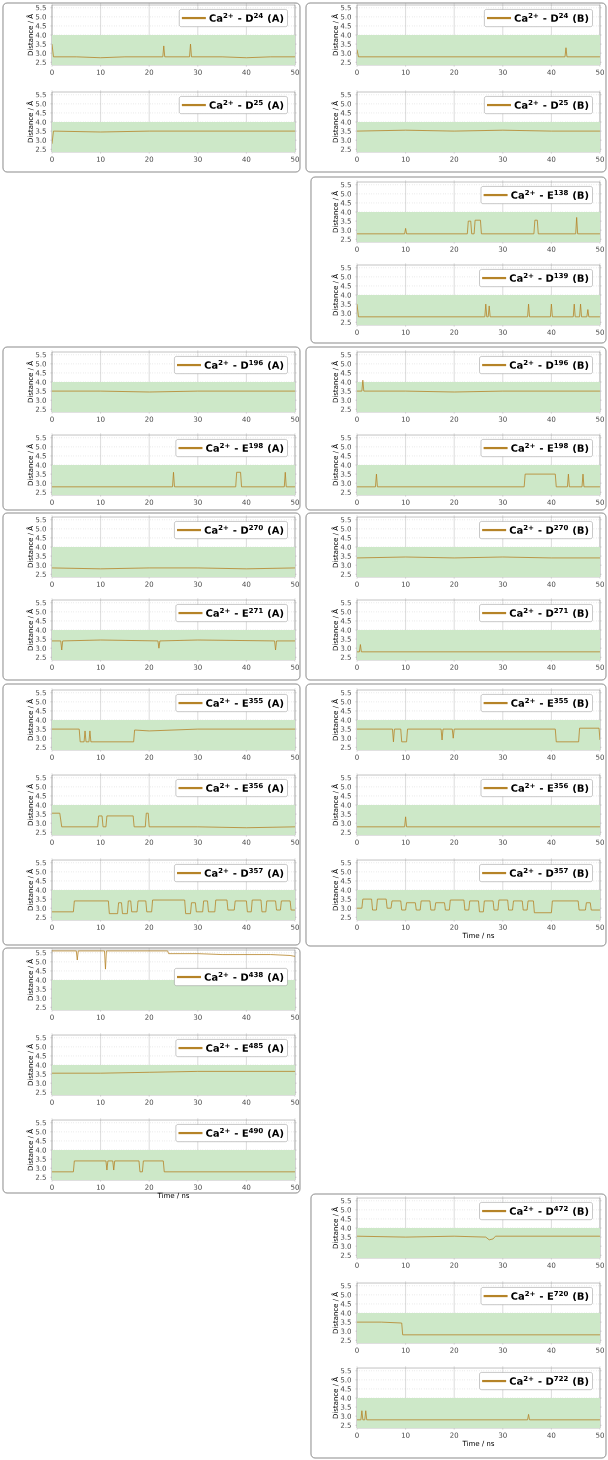 This screenshot has width=608, height=1460. Describe the element at coordinates (549, 1381) in the screenshot. I see `legend-label: Ca$^{2+}$ - D$^{722}$ (B)` at that location.